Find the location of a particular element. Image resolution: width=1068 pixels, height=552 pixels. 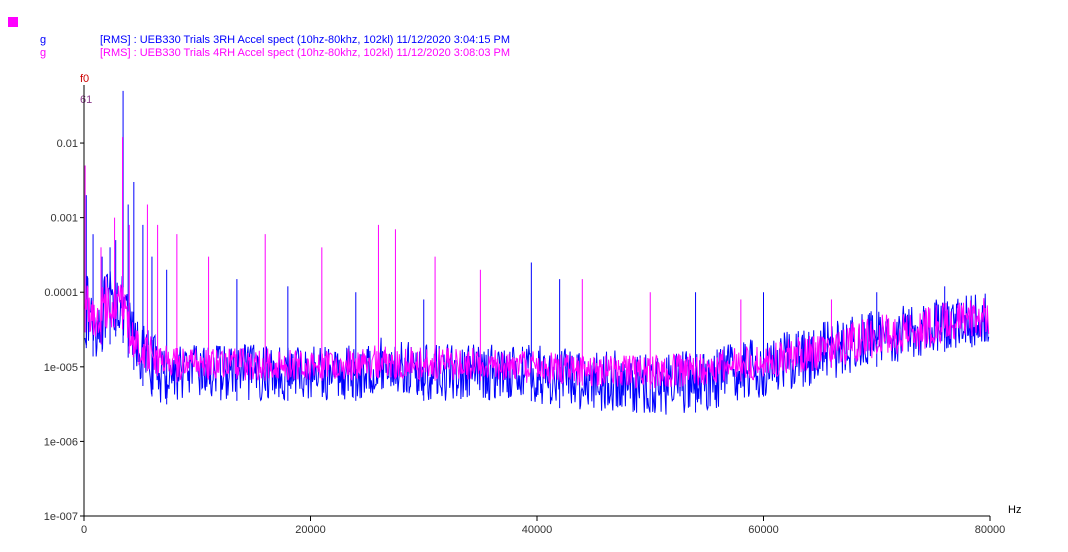

x-tick-label: 80000 is located at coordinates (990, 530).